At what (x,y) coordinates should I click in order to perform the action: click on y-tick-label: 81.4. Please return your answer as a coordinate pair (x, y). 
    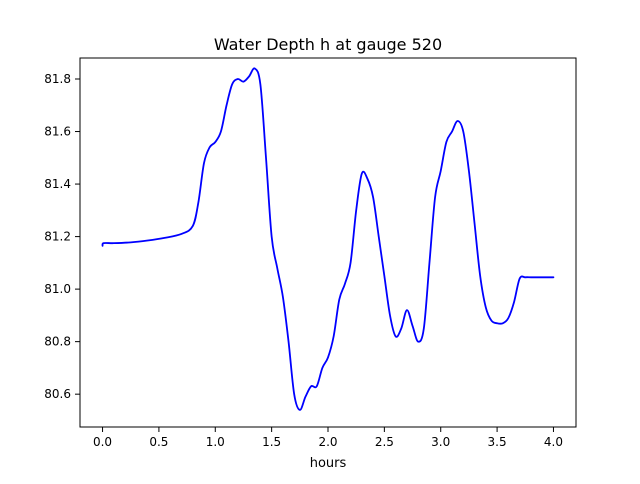
    Looking at the image, I should click on (57, 184).